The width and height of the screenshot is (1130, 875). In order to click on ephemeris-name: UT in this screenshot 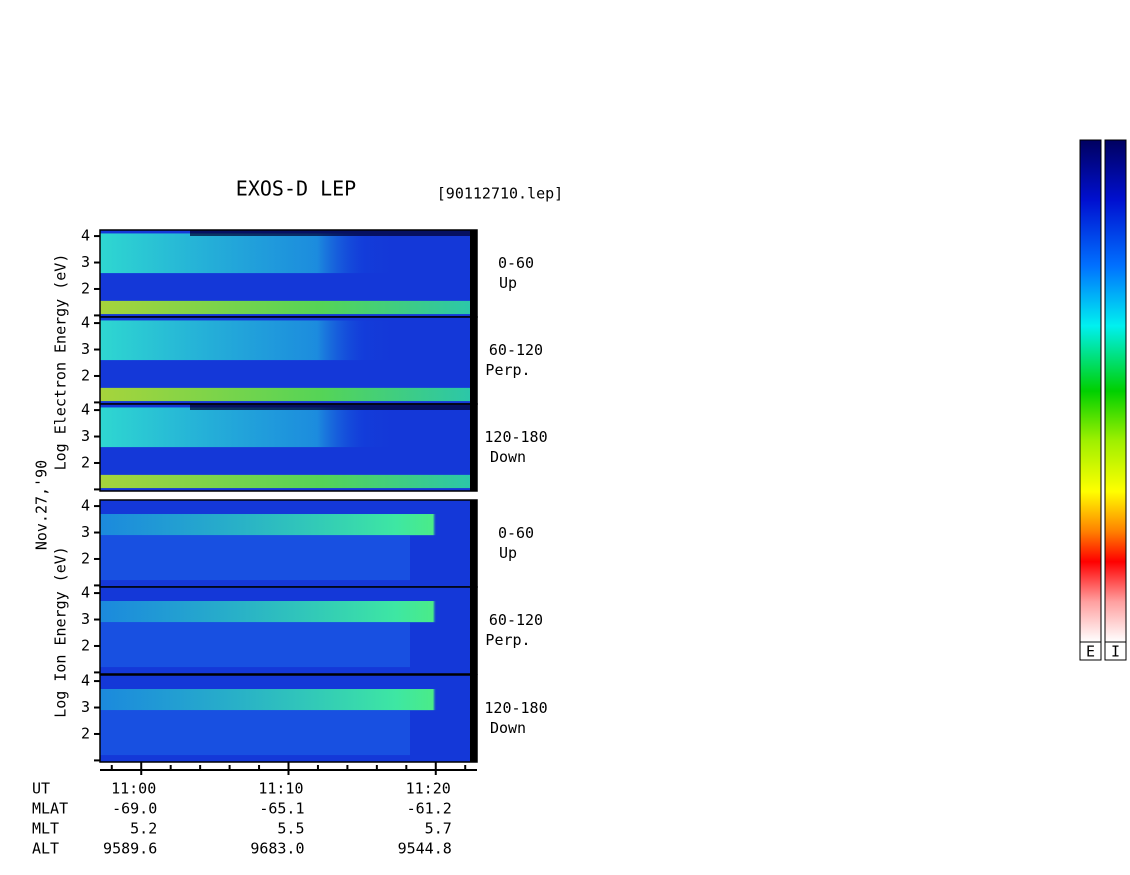, I will do `click(41, 789)`.